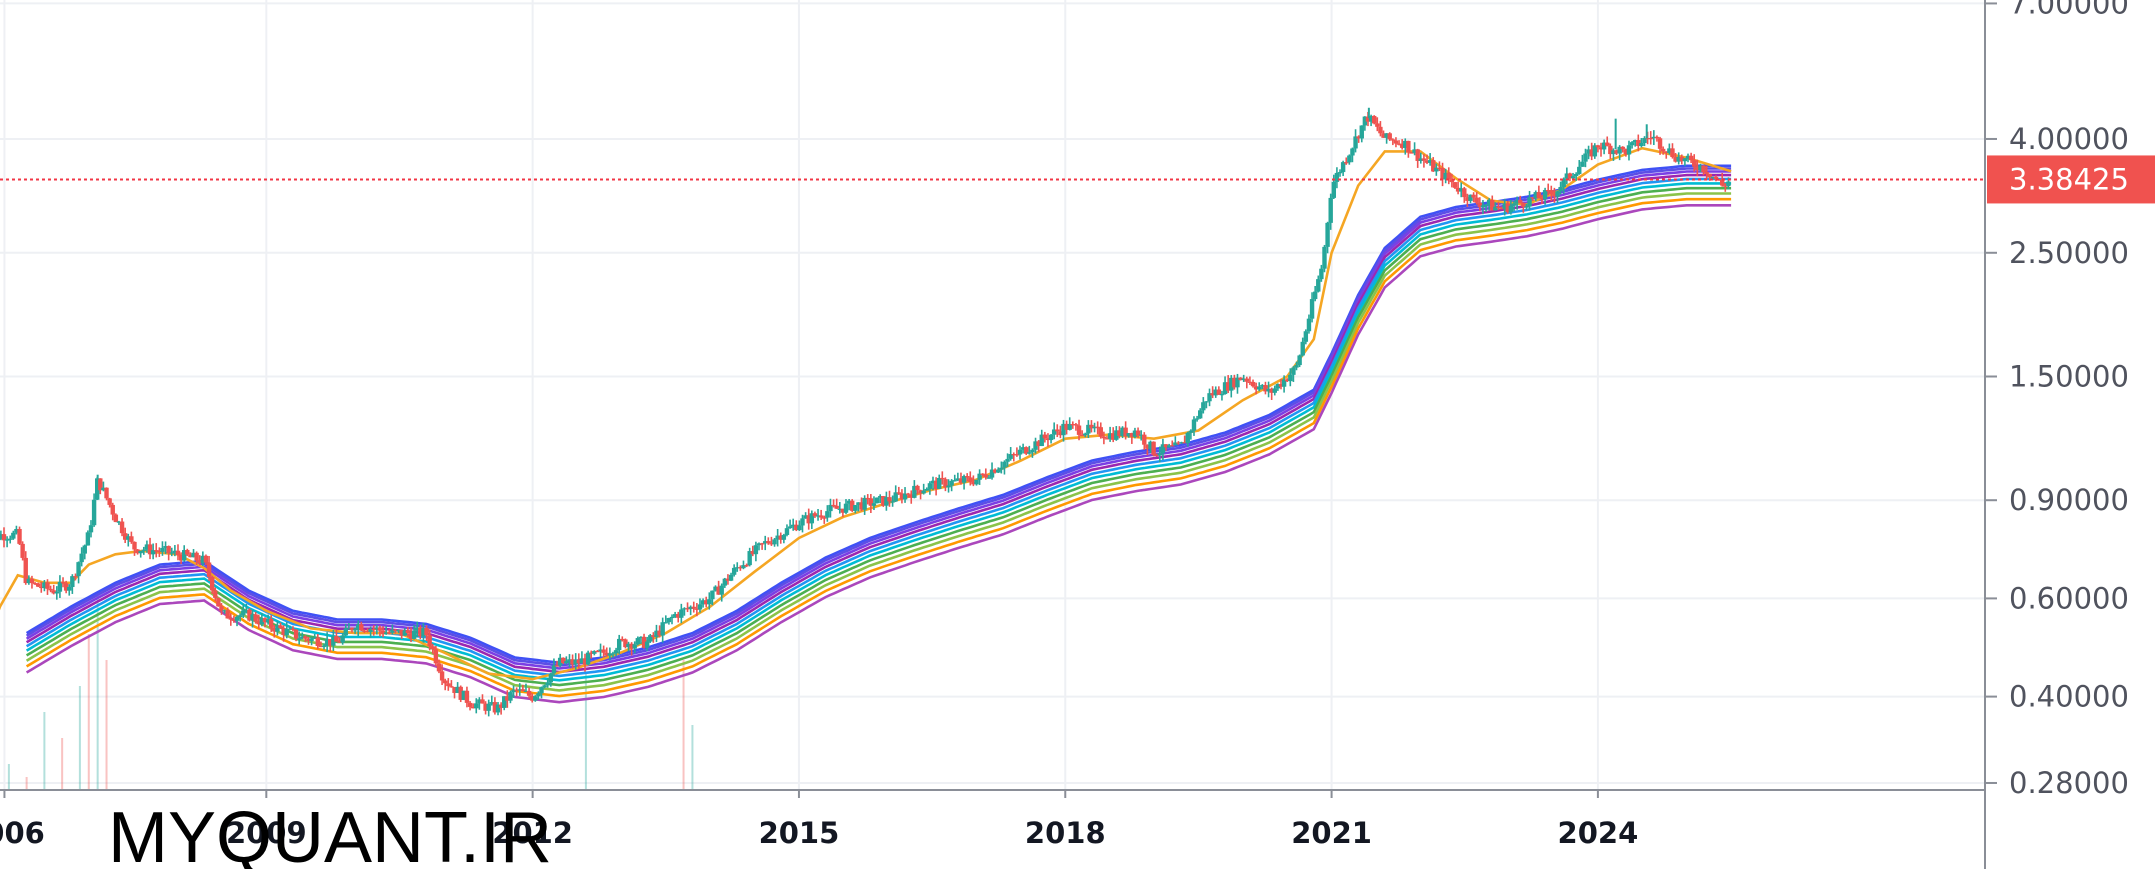 The image size is (2155, 869). Describe the element at coordinates (1077, 179) in the screenshot. I see `last-price-line: 3.38425` at that location.